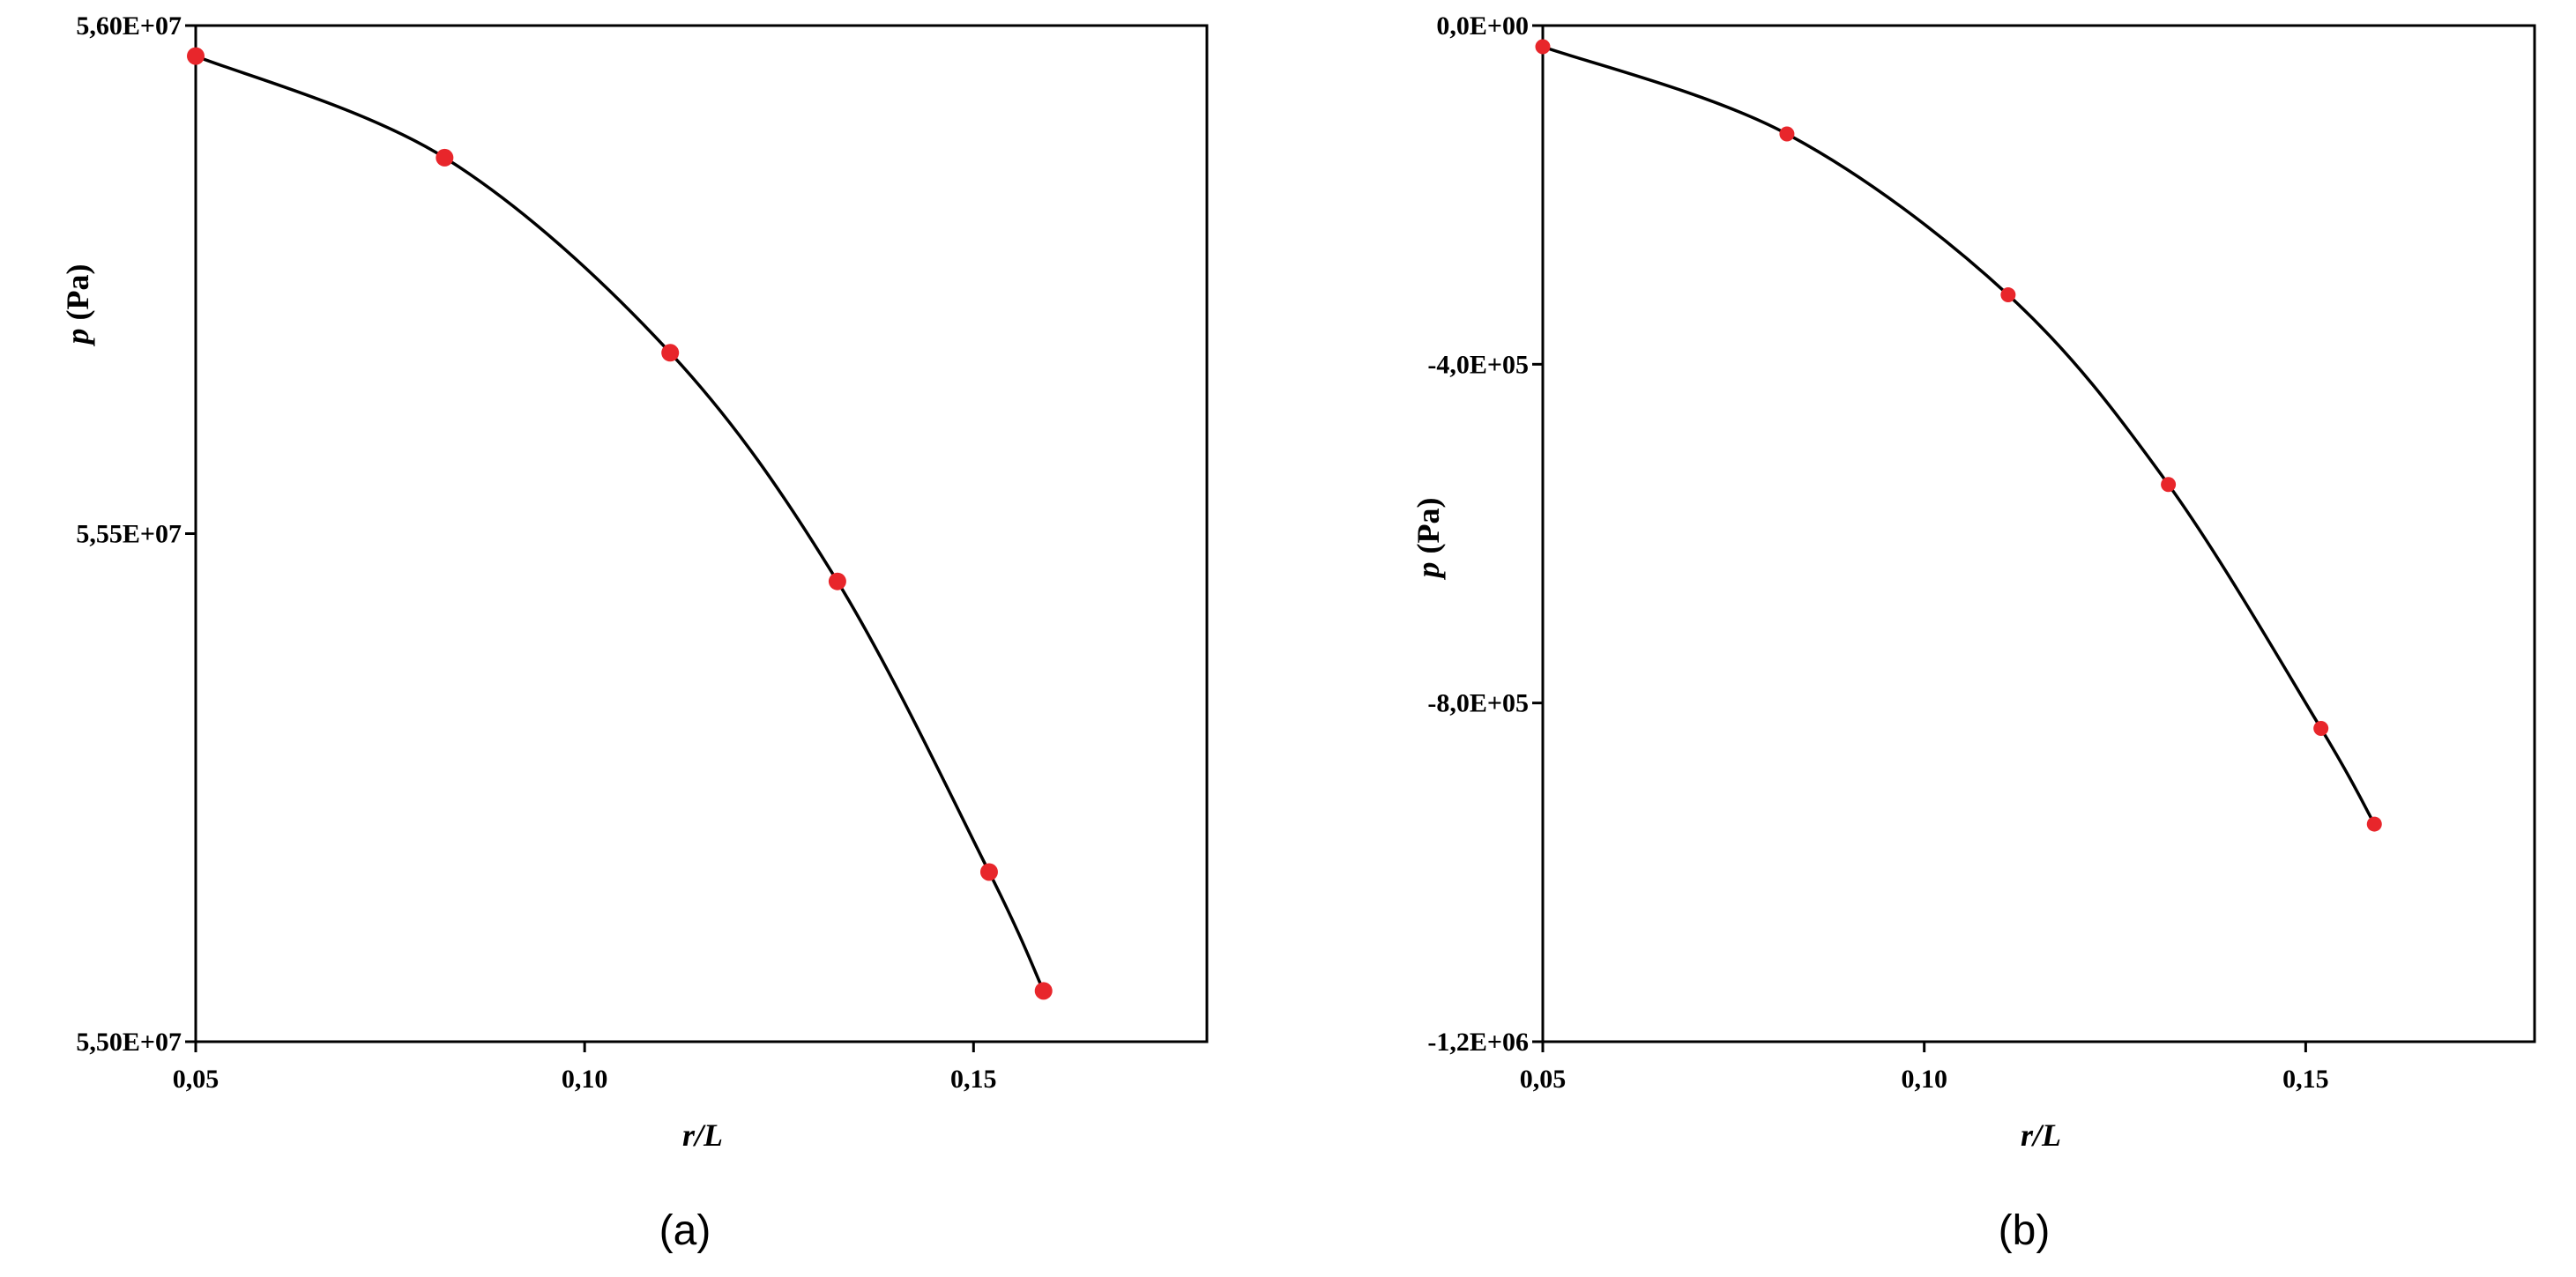 This screenshot has width=2576, height=1277. What do you see at coordinates (129, 1043) in the screenshot?
I see `y-tick-label: 5,50E+07` at bounding box center [129, 1043].